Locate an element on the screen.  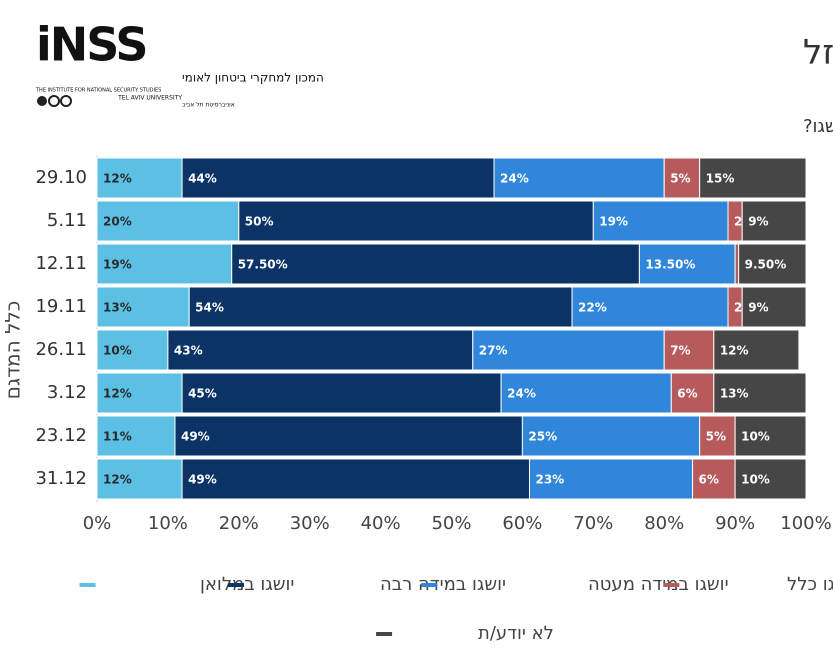
data-label: 20% is located at coordinates (117, 222).